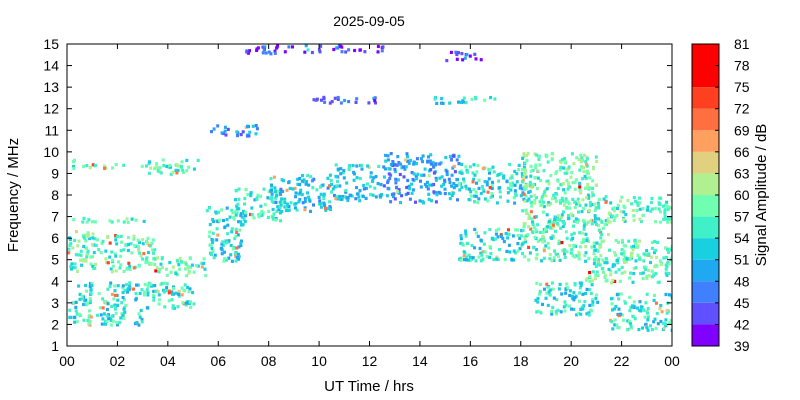 Image resolution: width=800 pixels, height=400 pixels. I want to click on x-tick-label: 04, so click(168, 361).